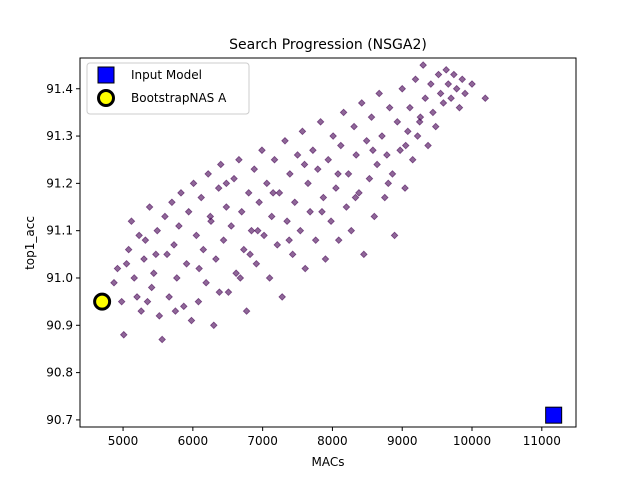  Describe the element at coordinates (59, 278) in the screenshot. I see `y-tick-label: 91.0` at that location.